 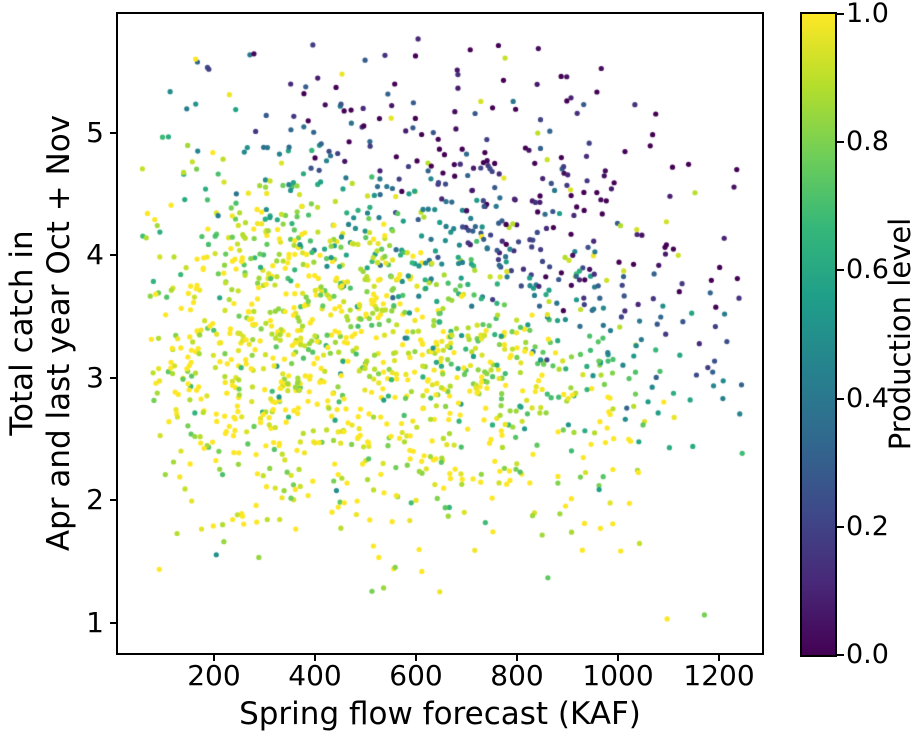 I want to click on colorbar-gradient, so click(x=818, y=334).